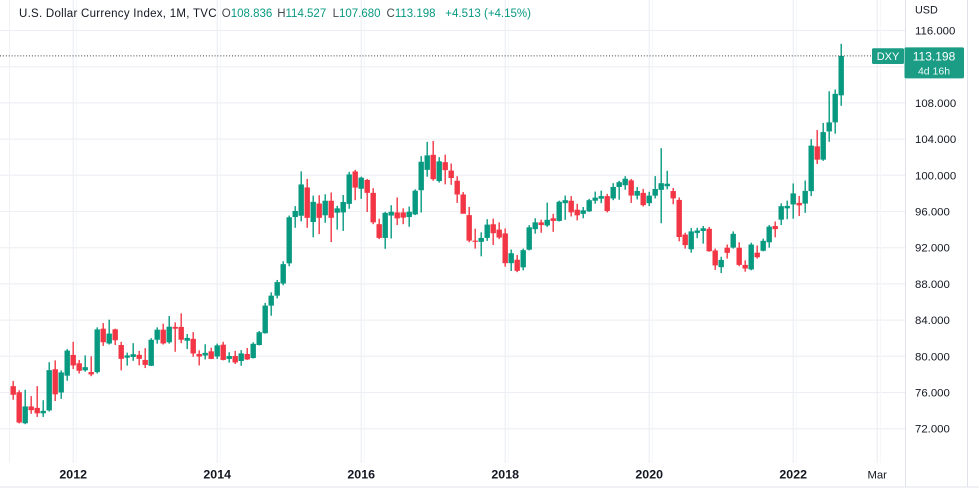 This screenshot has height=495, width=979. I want to click on svg-text: 113.198, so click(934, 57).